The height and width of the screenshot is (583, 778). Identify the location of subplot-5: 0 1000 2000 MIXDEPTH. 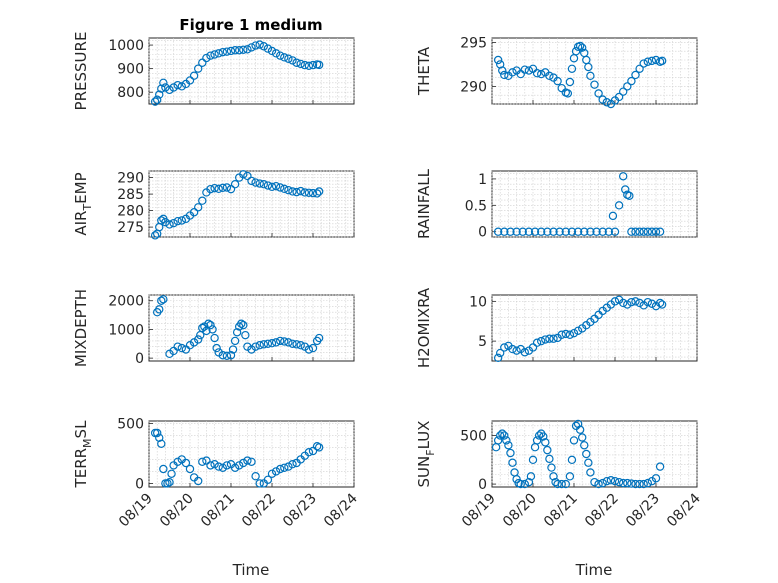
(213, 328).